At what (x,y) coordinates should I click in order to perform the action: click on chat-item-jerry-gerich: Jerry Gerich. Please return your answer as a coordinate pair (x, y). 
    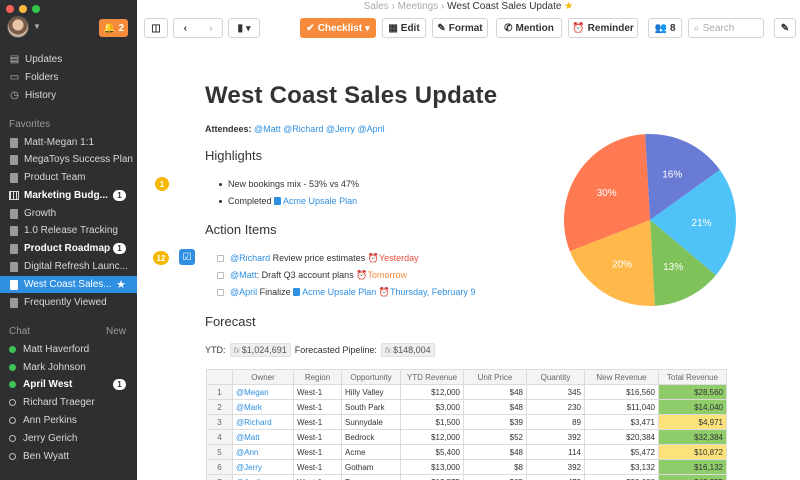
    Looking at the image, I should click on (68, 438).